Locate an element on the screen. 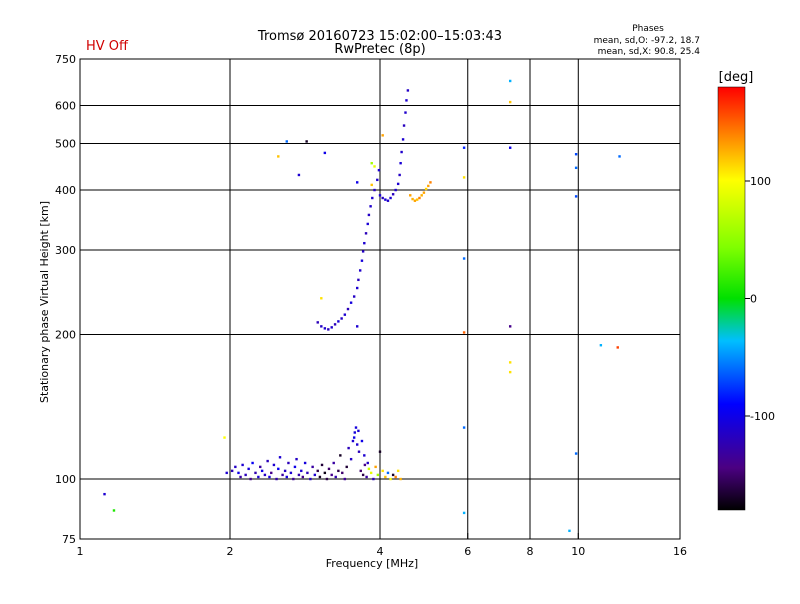 The height and width of the screenshot is (604, 800). y-tick-label: 75 is located at coordinates (69, 539).